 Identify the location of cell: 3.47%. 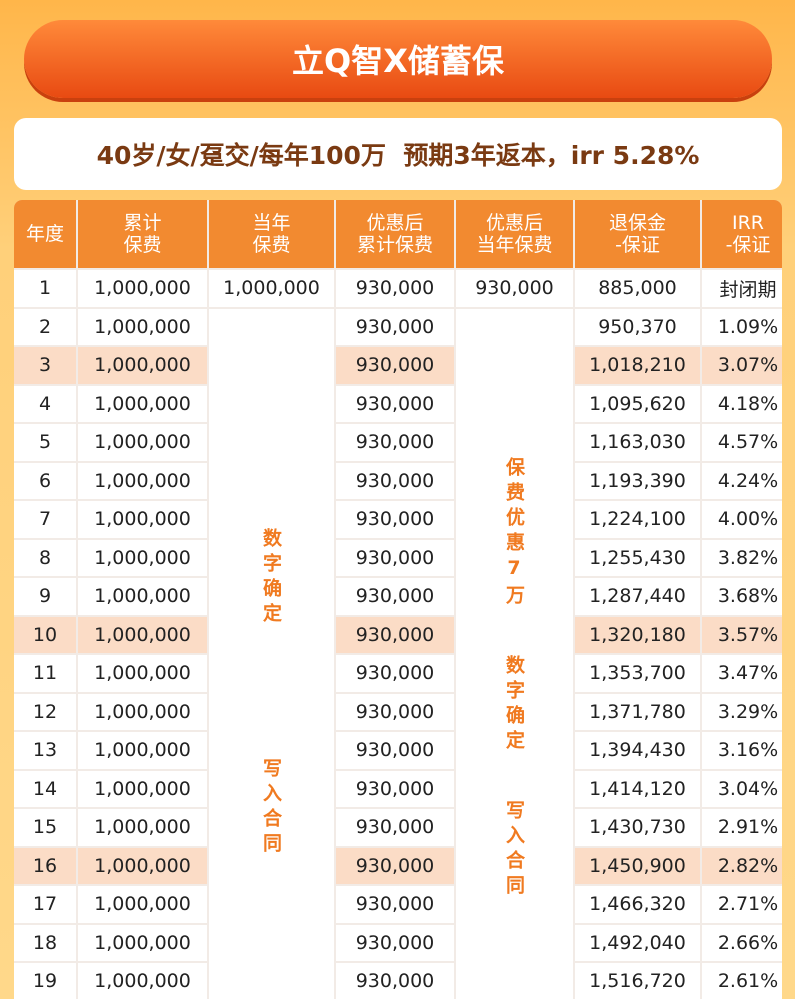
(742, 673).